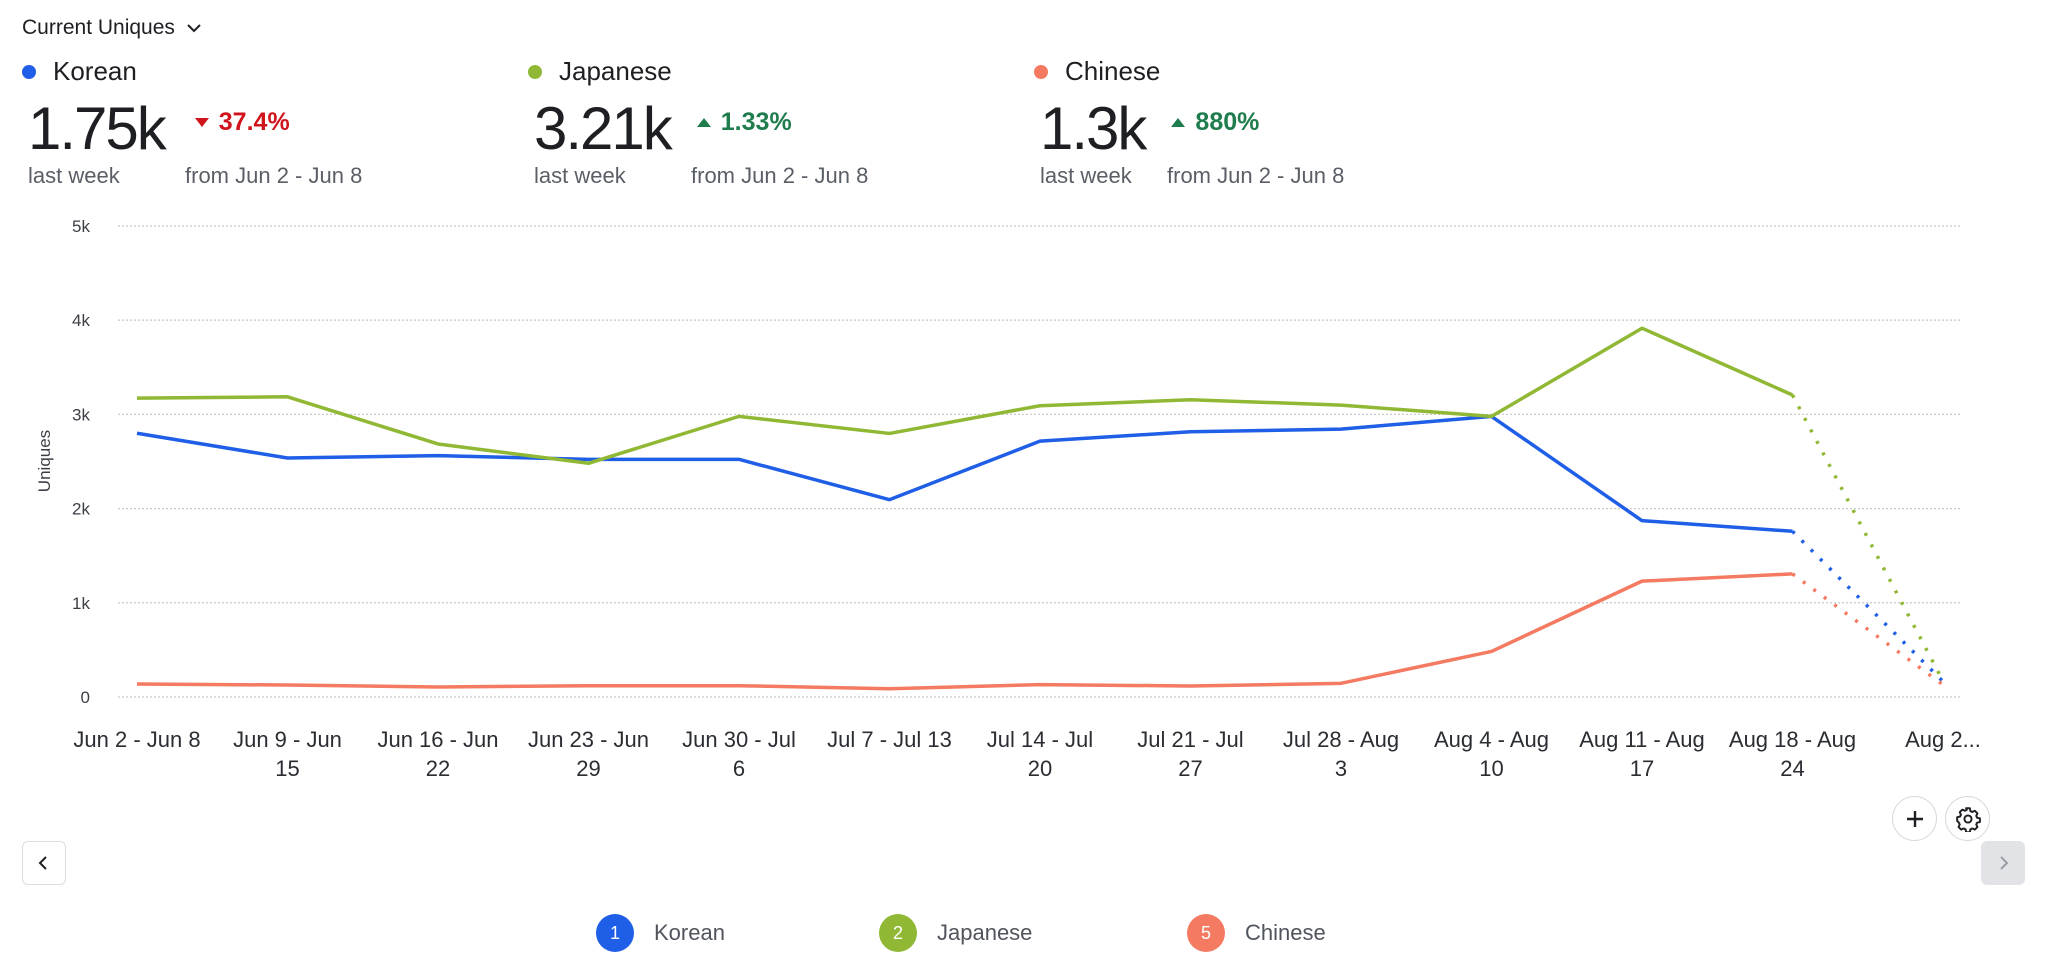 The width and height of the screenshot is (2048, 975). Describe the element at coordinates (1642, 754) in the screenshot. I see `x-tick-label: Aug 11 - Aug 17` at that location.